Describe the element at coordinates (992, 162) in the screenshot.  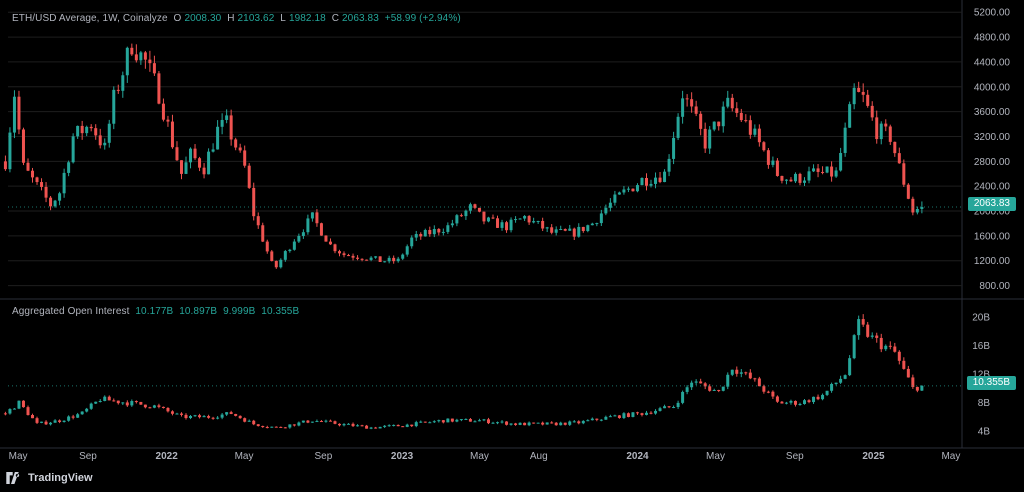
I see `price-axis-tick: 2800.00` at that location.